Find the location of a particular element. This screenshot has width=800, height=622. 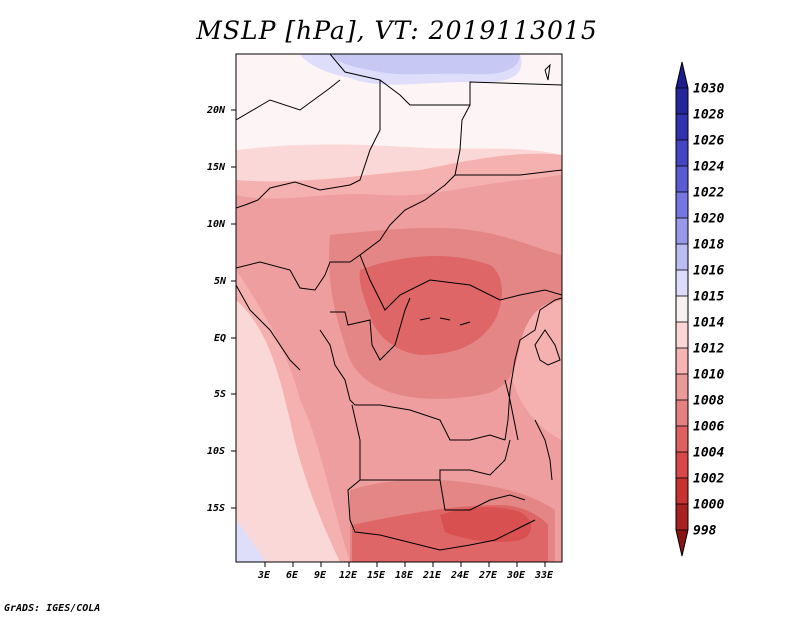

lon-label-2: 9E is located at coordinates (320, 575).